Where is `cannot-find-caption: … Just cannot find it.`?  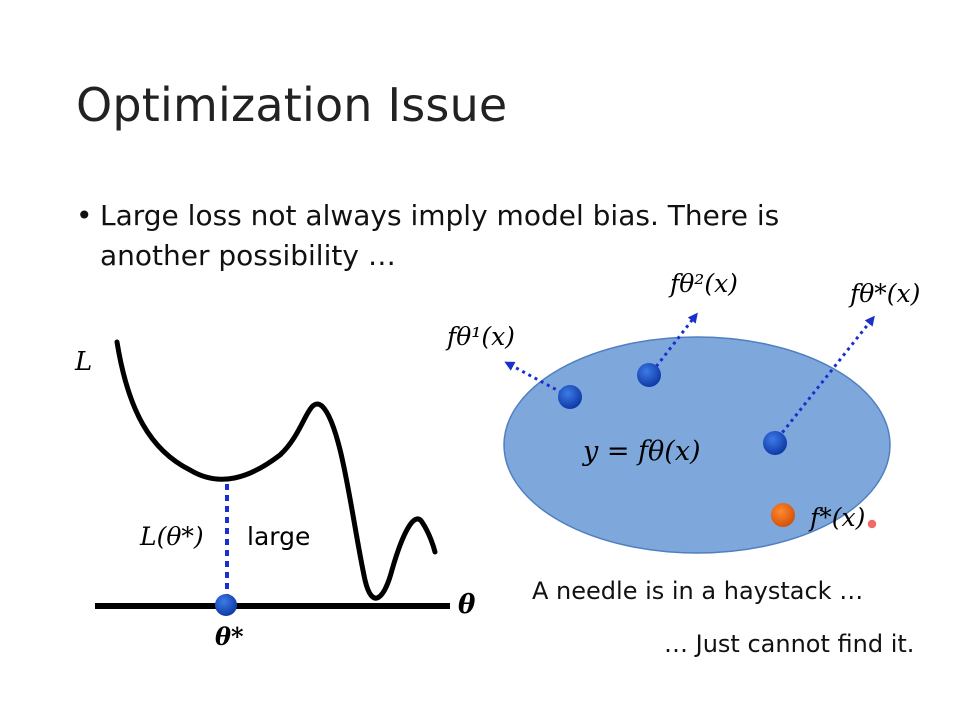
cannot-find-caption: … Just cannot find it. is located at coordinates (789, 644).